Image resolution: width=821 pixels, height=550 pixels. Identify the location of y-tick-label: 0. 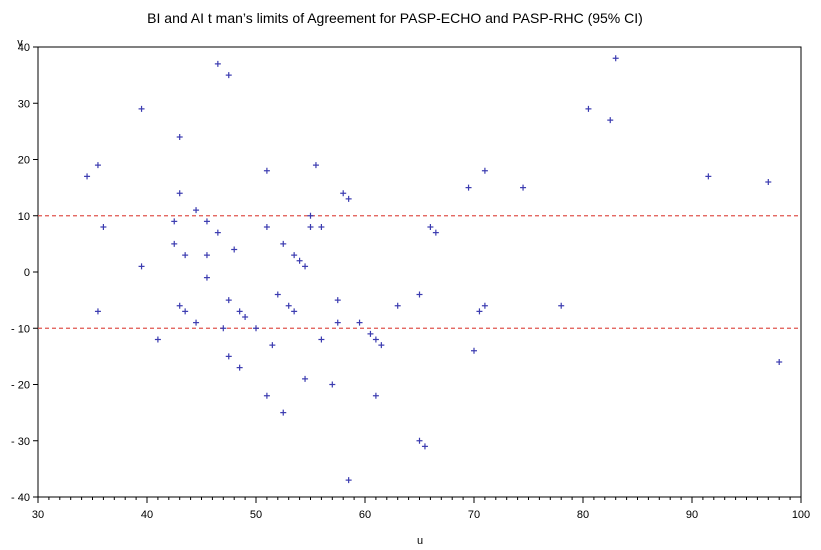
(27, 273).